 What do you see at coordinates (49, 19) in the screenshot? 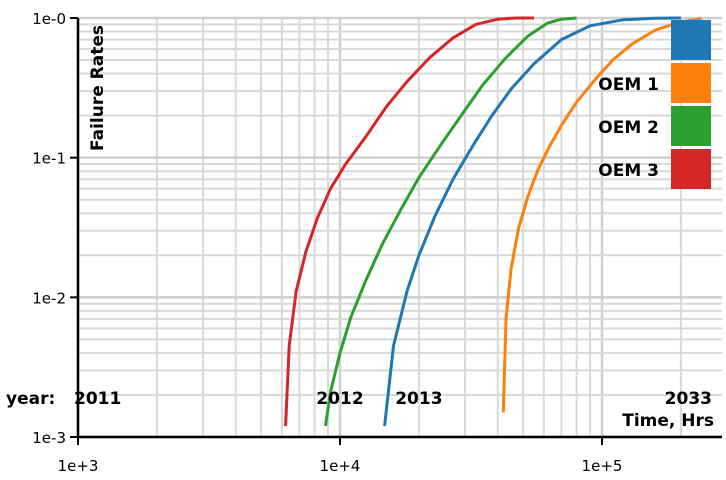
I see `y-tick-label: 1e-0` at bounding box center [49, 19].